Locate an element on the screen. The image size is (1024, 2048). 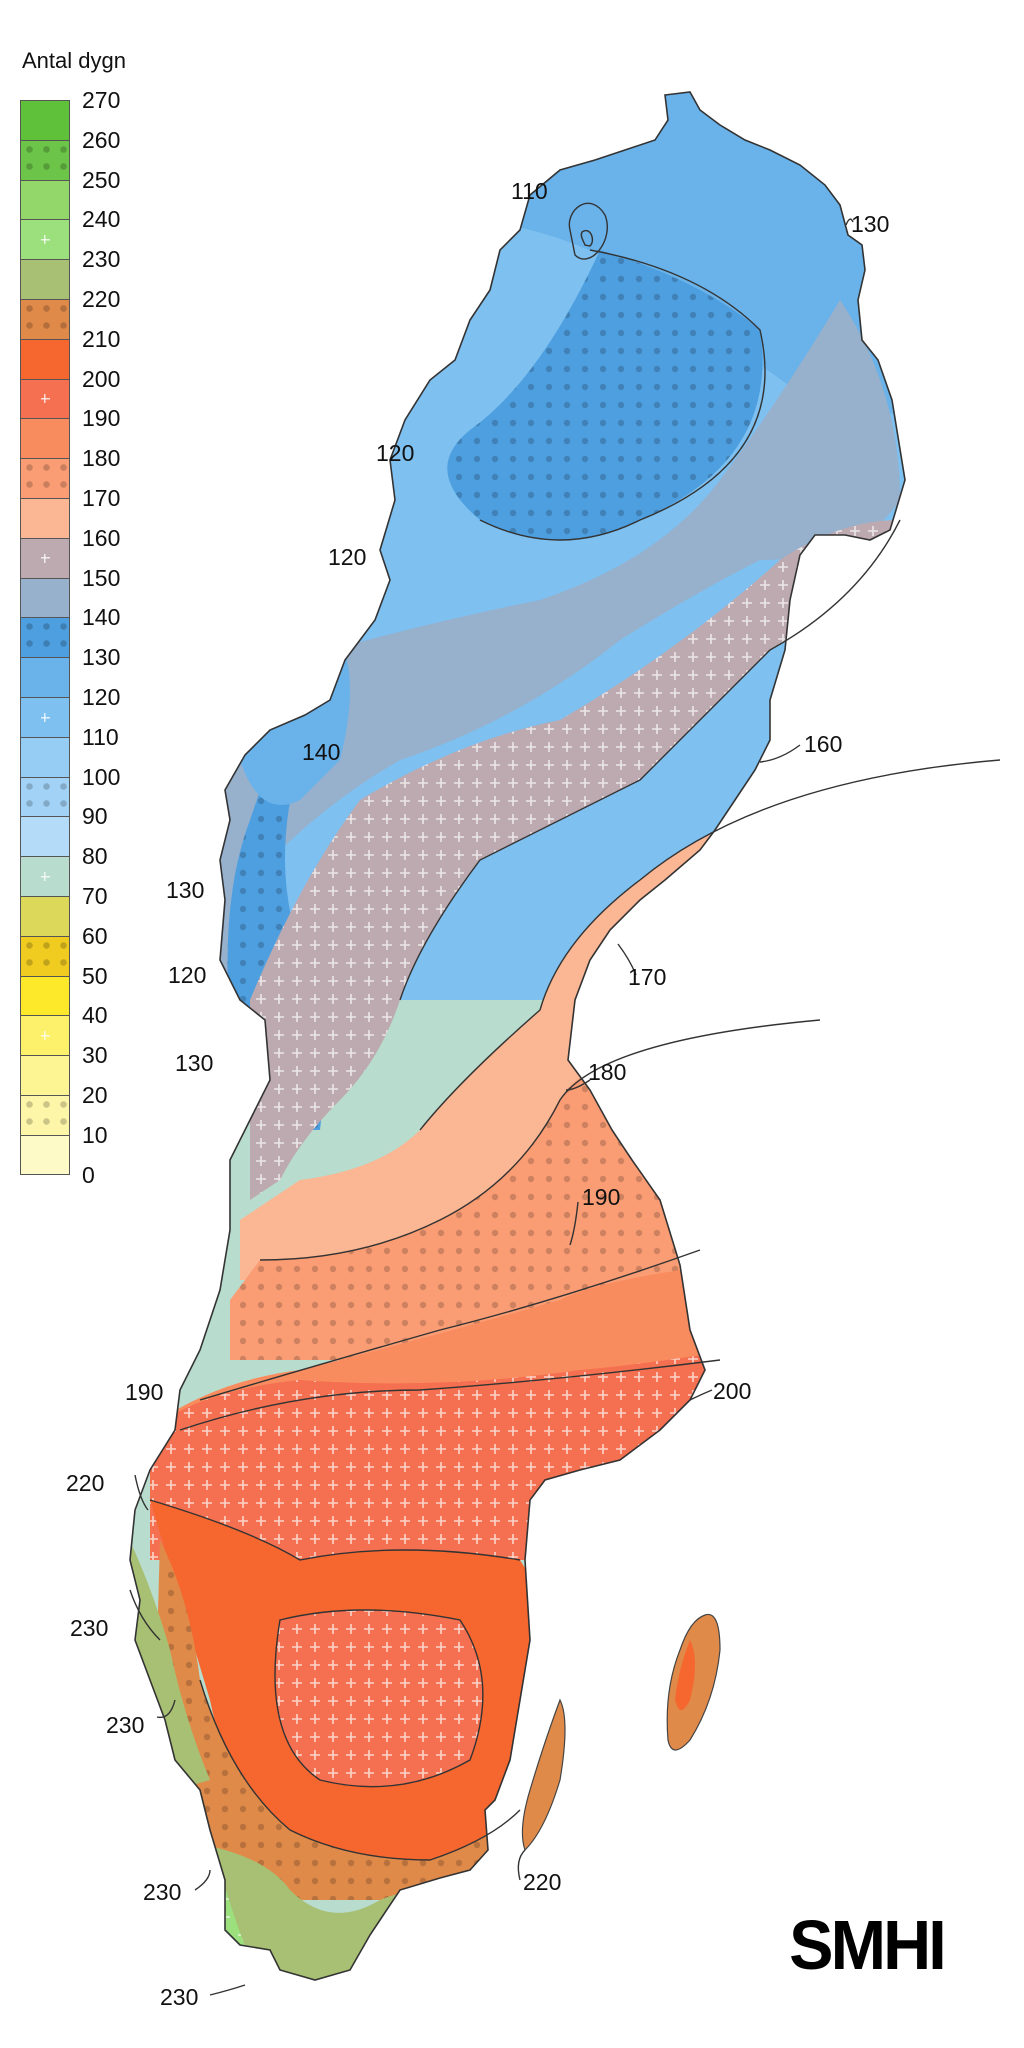
legend-tick-label: 20 is located at coordinates (95, 1095).